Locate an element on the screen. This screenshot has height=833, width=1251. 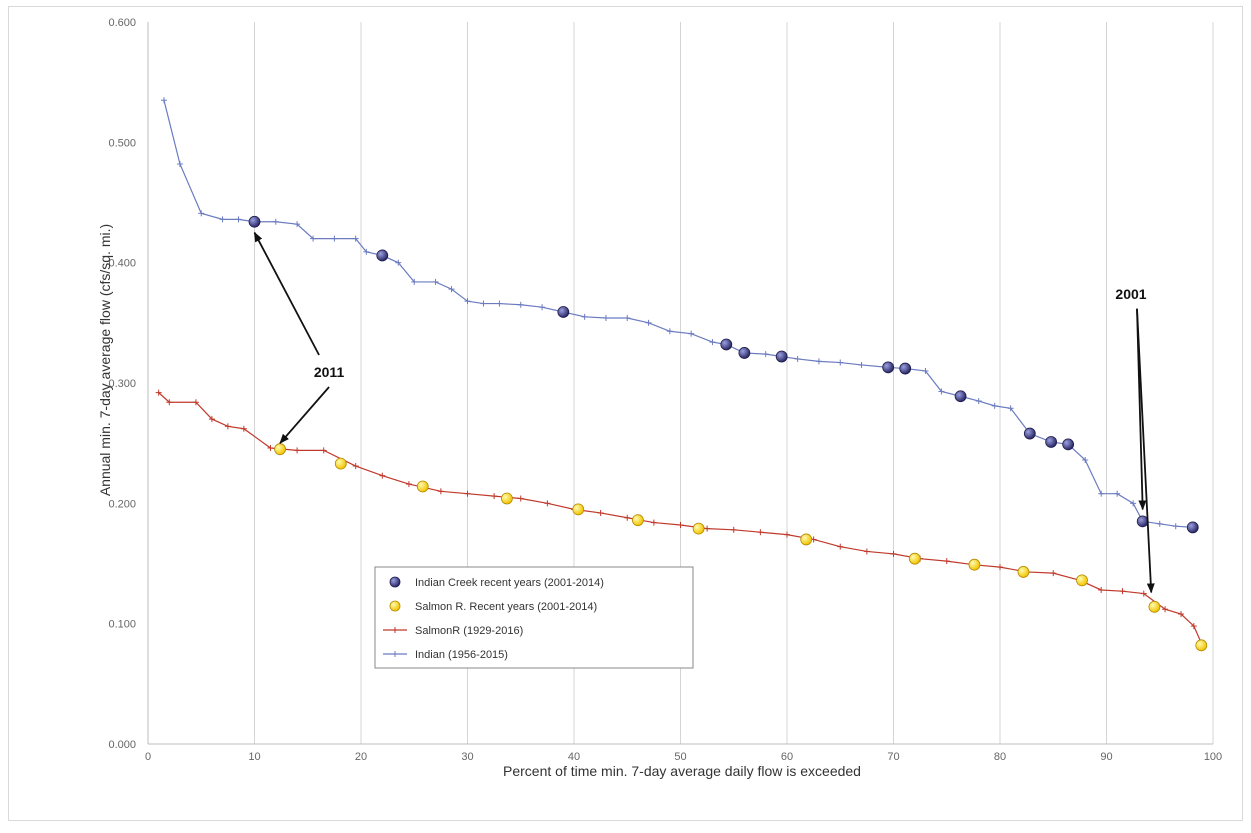
x-tick-label: 90 is located at coordinates (1106, 757).